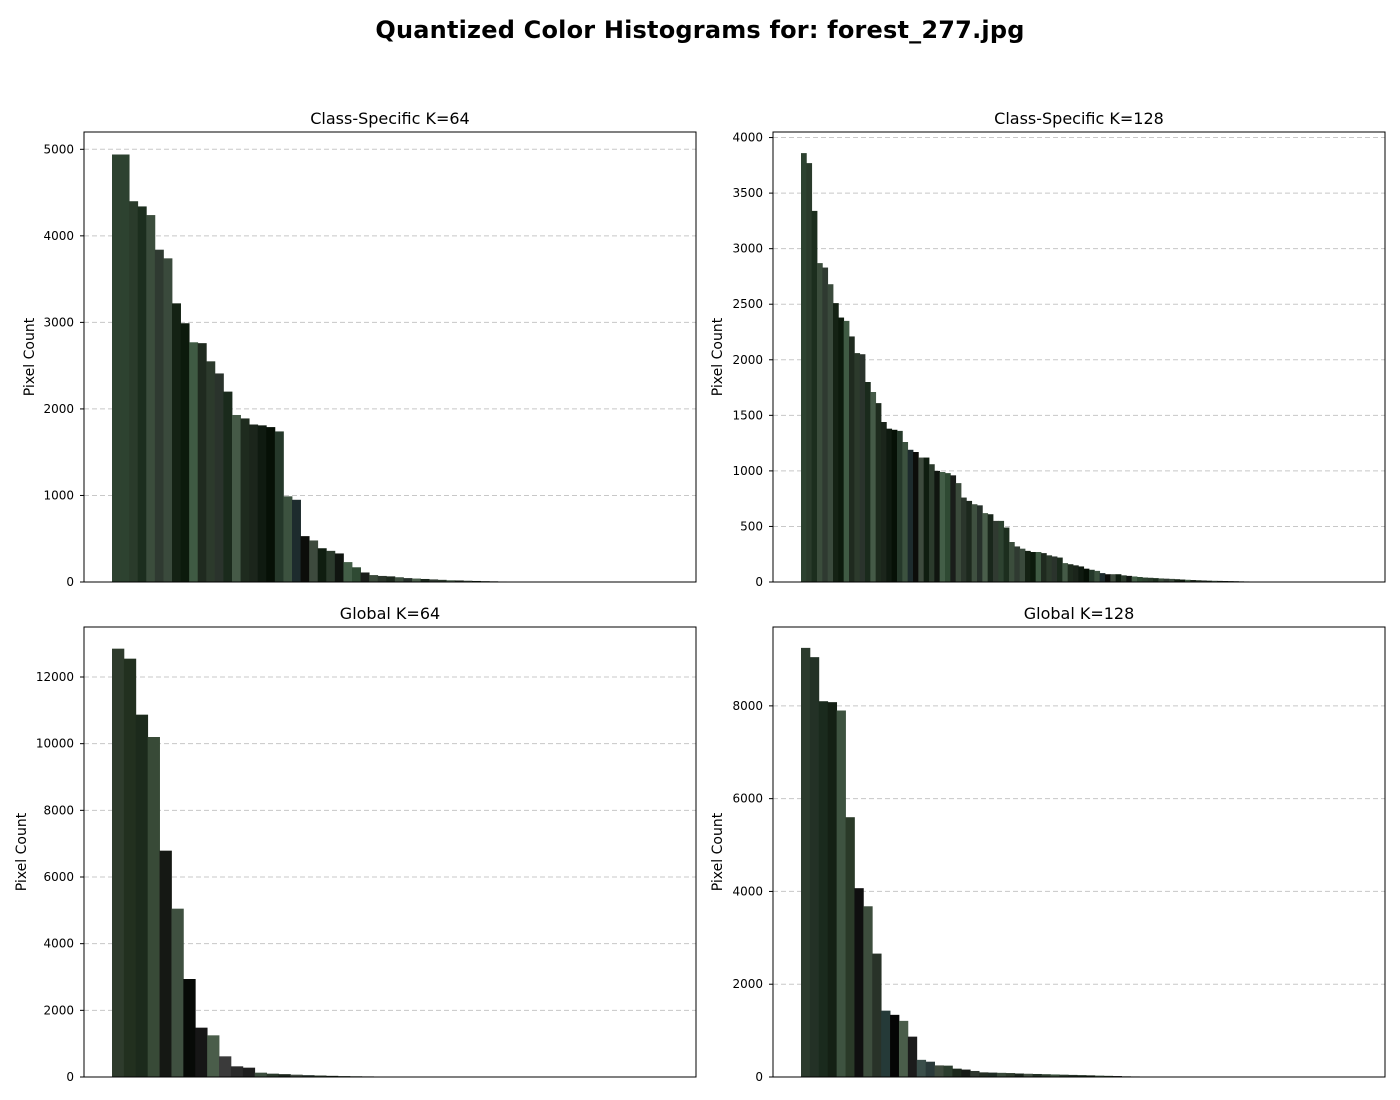 Image resolution: width=1400 pixels, height=1100 pixels. Describe the element at coordinates (747, 193) in the screenshot. I see `y-tick-label: 3500` at that location.